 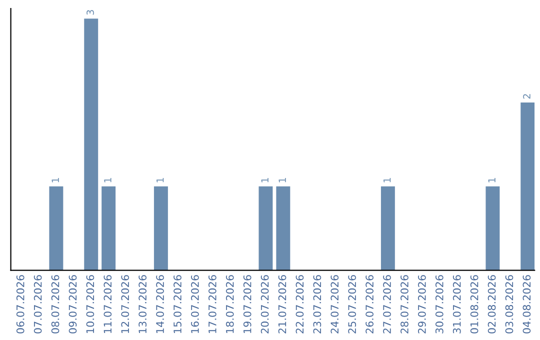 What do you see at coordinates (526, 304) in the screenshot?
I see `x-tick-label: 04.08.2026` at bounding box center [526, 304].